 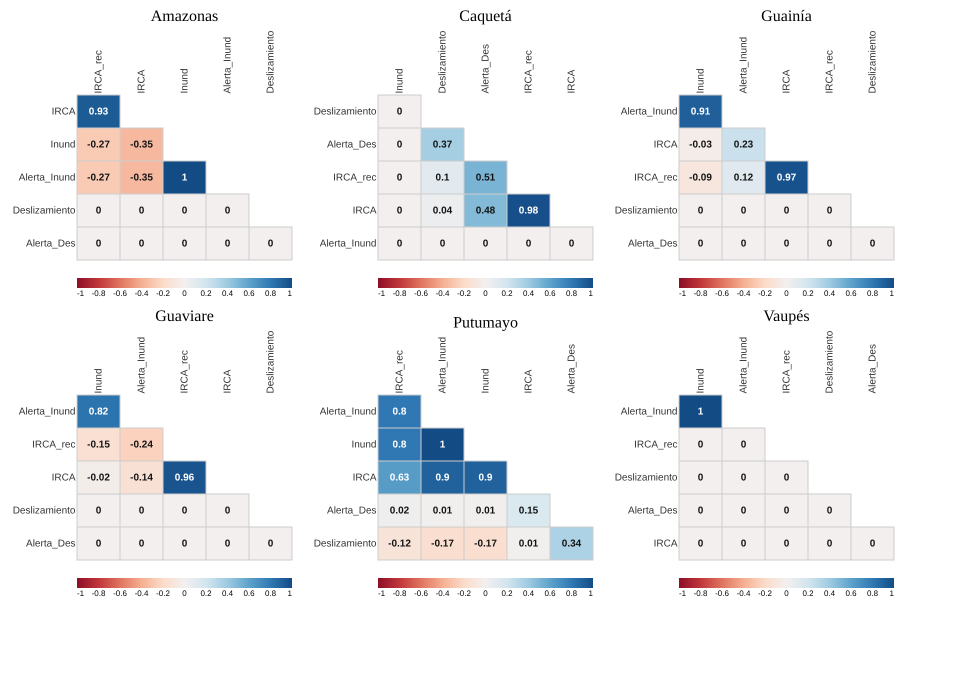 I want to click on data-label: 0.37, so click(x=442, y=145).